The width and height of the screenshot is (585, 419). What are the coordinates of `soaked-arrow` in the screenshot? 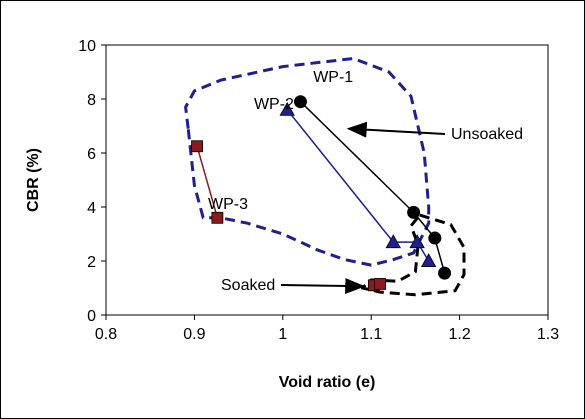 It's located at (323, 286).